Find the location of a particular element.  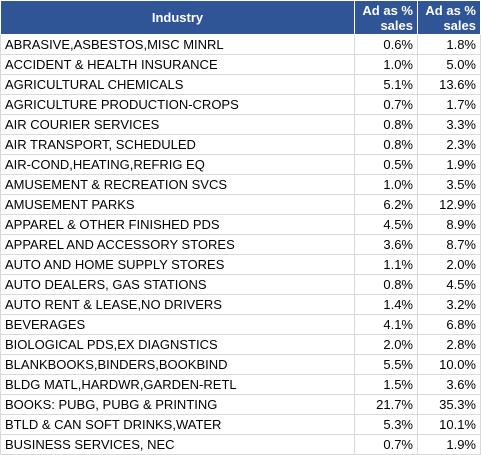

table-row: APPAREL AND ACCESSORY STORES 3.6% 8.7% is located at coordinates (240, 244).